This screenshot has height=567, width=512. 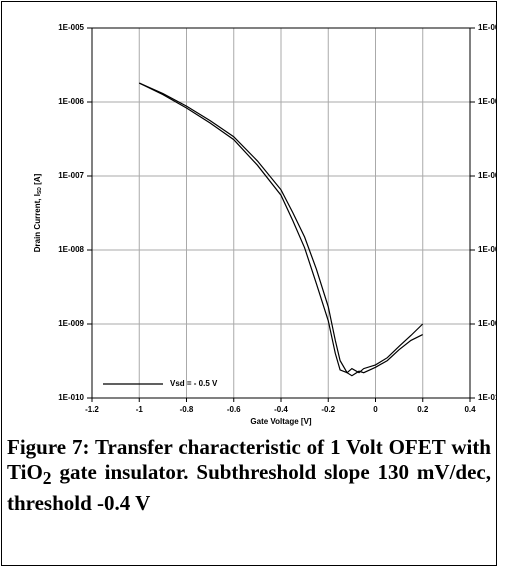 What do you see at coordinates (194, 383) in the screenshot?
I see `legend-label: Vsd = - 0.5 V` at bounding box center [194, 383].